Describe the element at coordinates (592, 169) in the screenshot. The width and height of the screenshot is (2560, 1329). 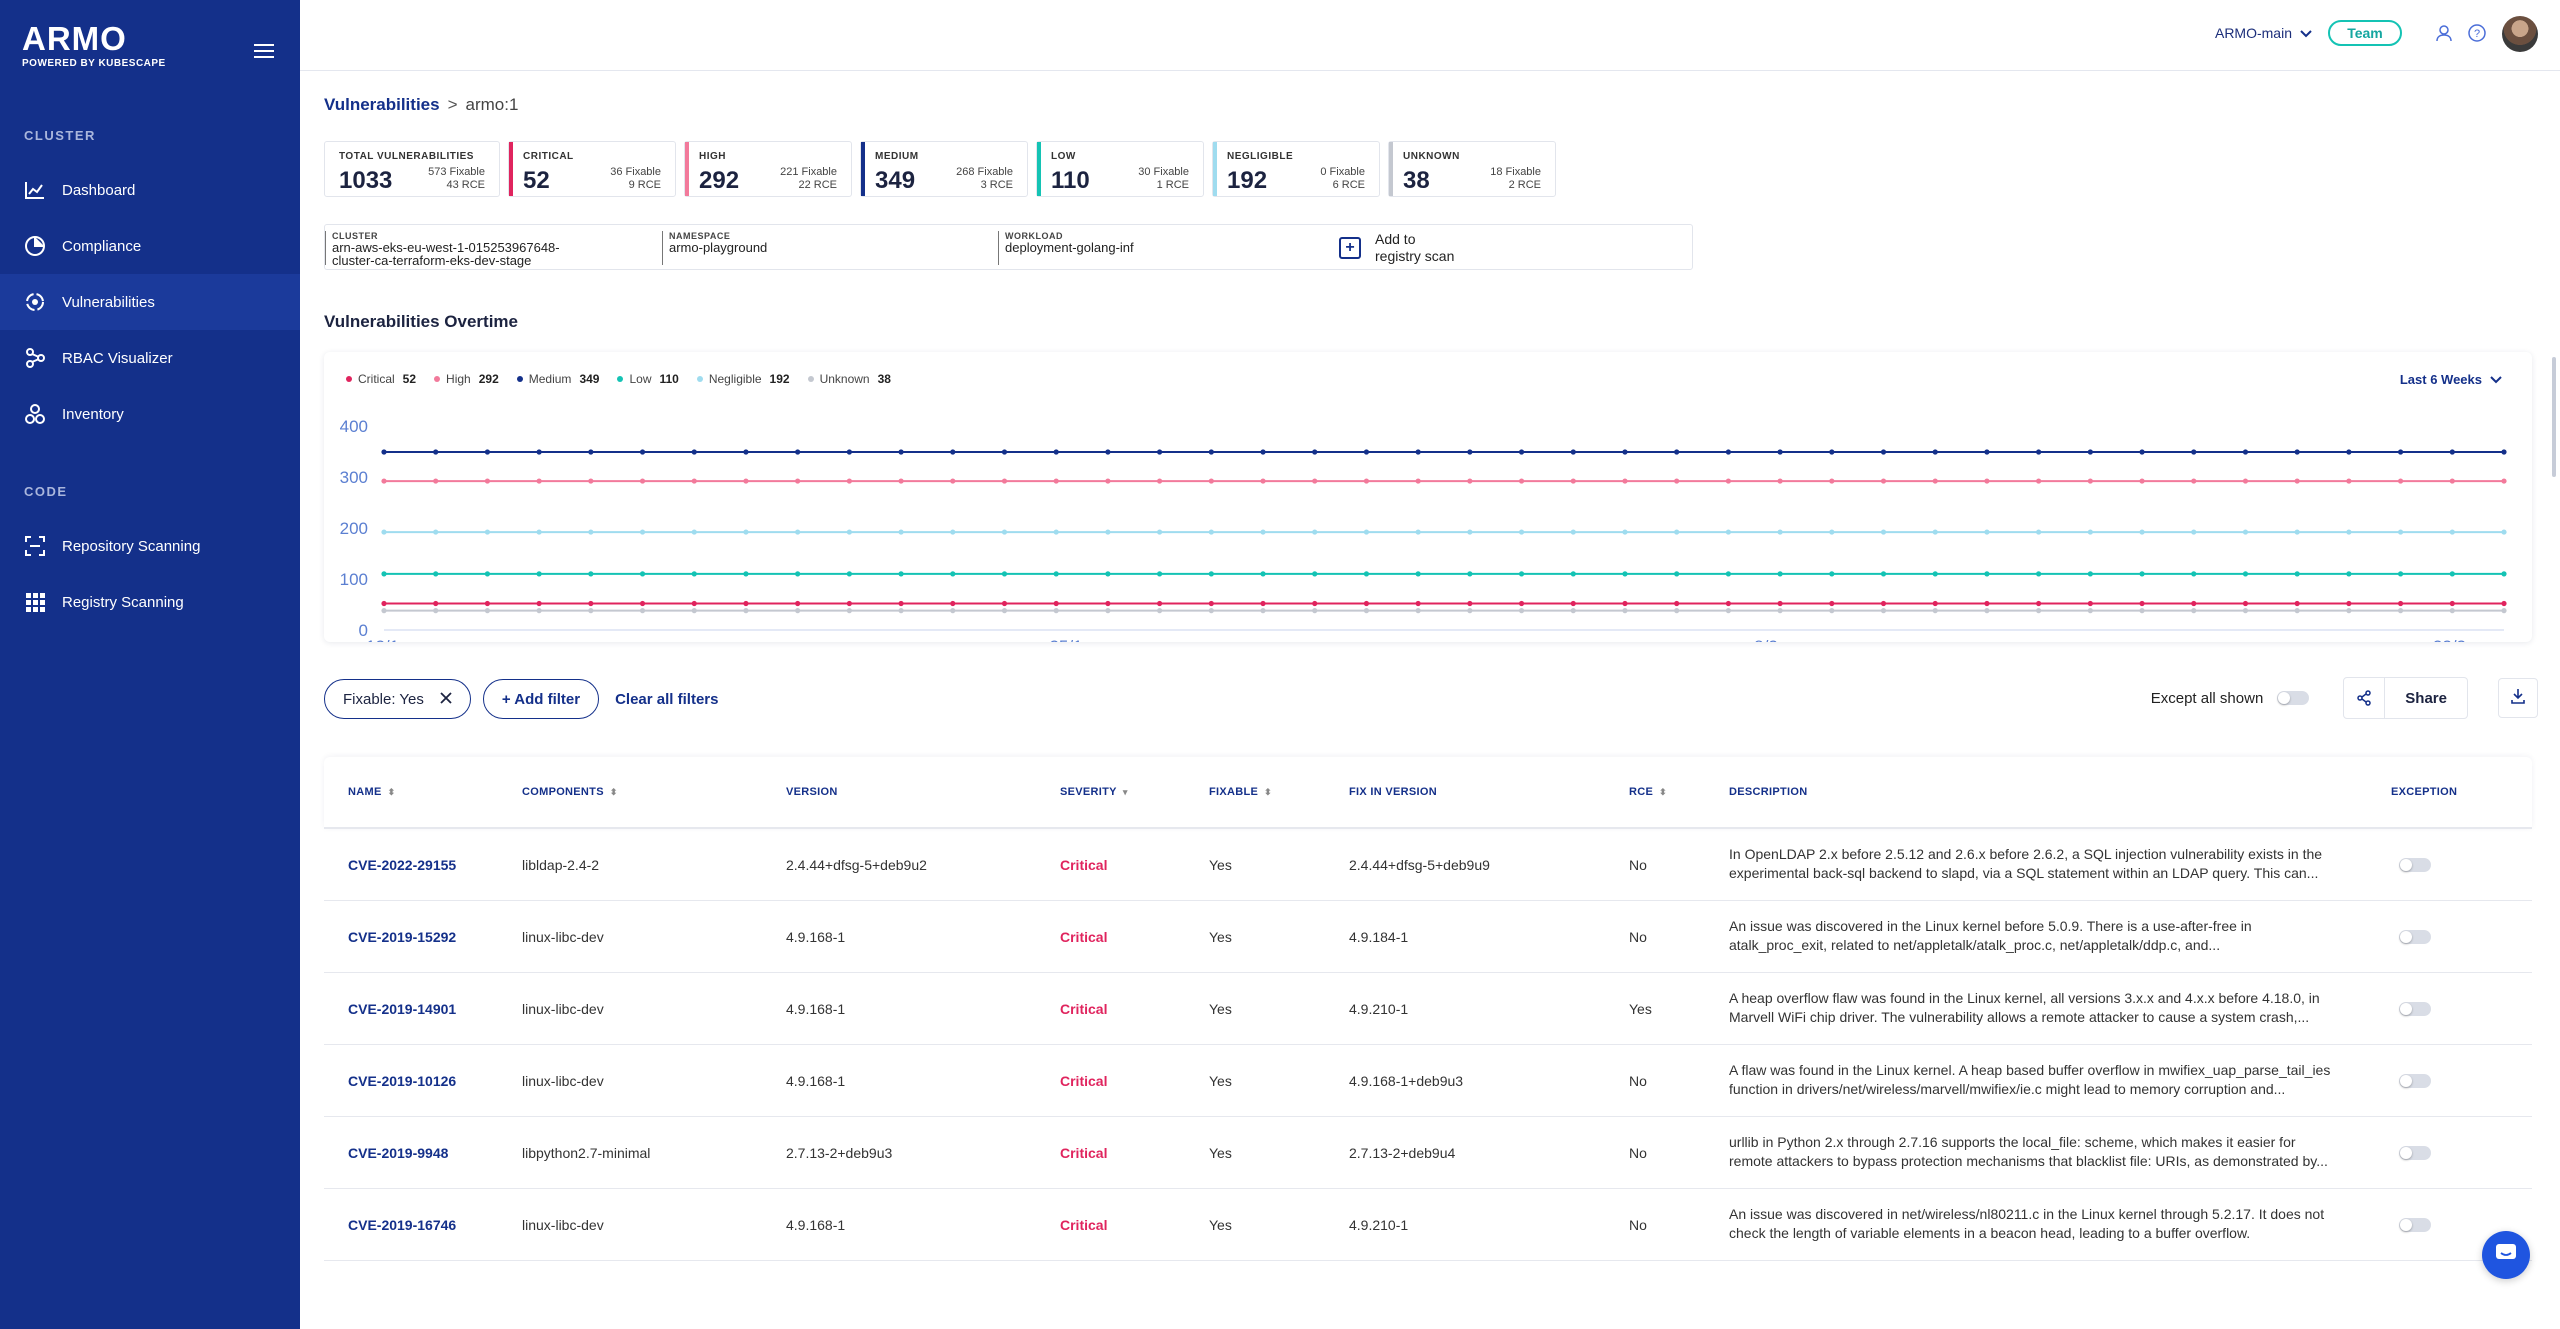
I see `stat-card-critical: CRITICAL 52 36 Fixable 9 RCE` at that location.